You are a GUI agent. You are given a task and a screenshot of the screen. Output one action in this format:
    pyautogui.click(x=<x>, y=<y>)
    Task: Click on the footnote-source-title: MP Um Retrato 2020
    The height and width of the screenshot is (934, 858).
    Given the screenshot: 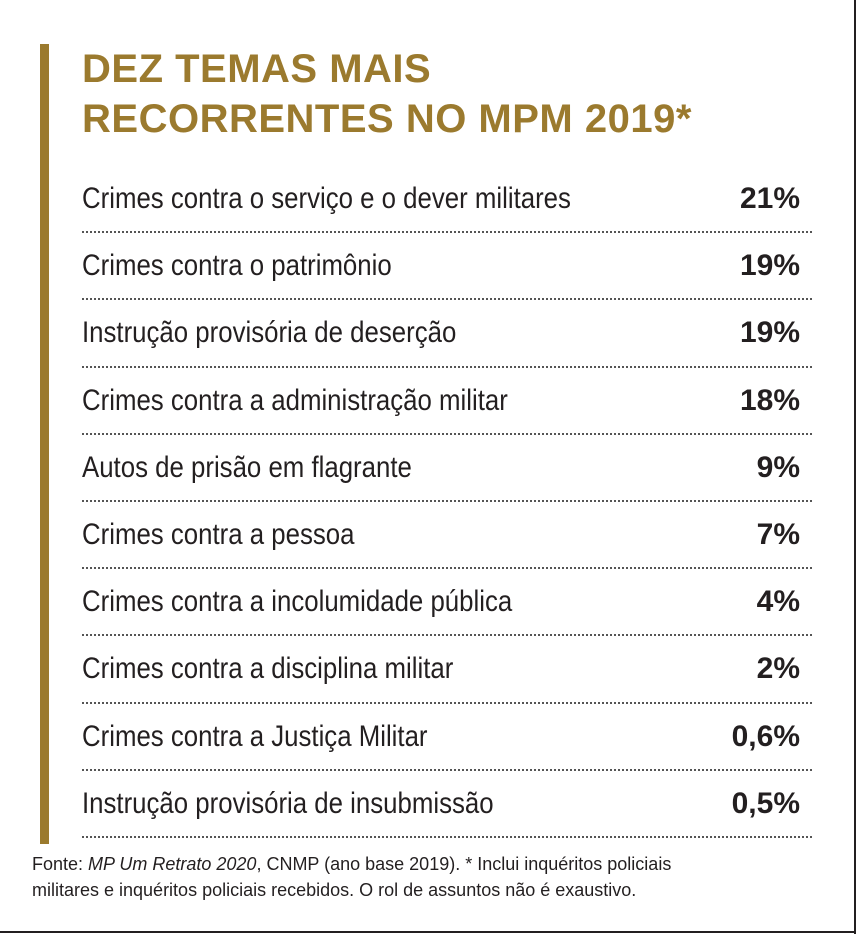 What is the action you would take?
    pyautogui.click(x=172, y=864)
    